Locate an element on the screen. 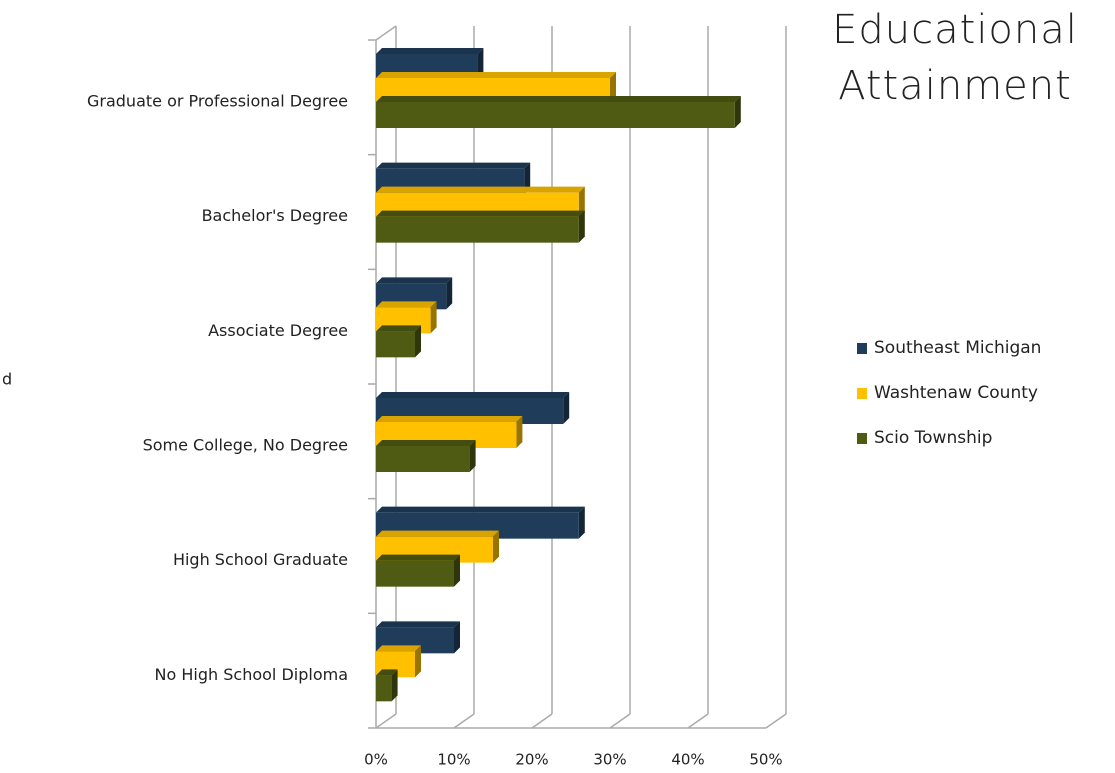  y-tick-label: Associate Degree is located at coordinates (278, 330).